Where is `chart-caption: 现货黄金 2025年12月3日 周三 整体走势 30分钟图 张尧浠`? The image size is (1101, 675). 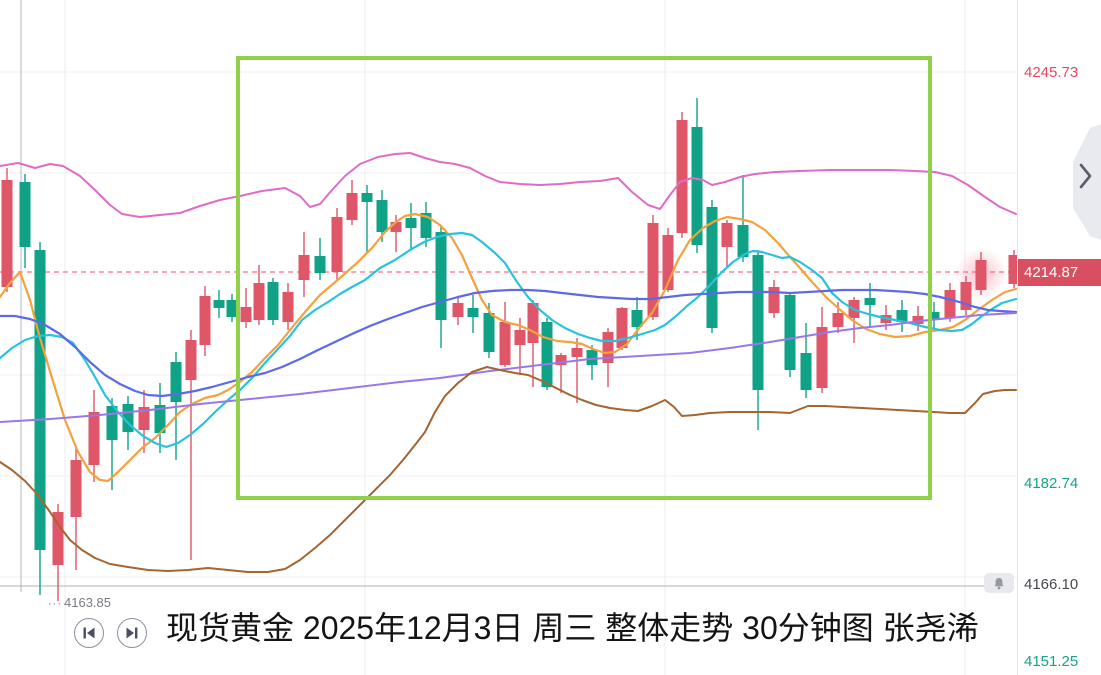
chart-caption: 现货黄金 2025年12月3日 周三 整体走势 30分钟图 张尧浠 is located at coordinates (572, 628).